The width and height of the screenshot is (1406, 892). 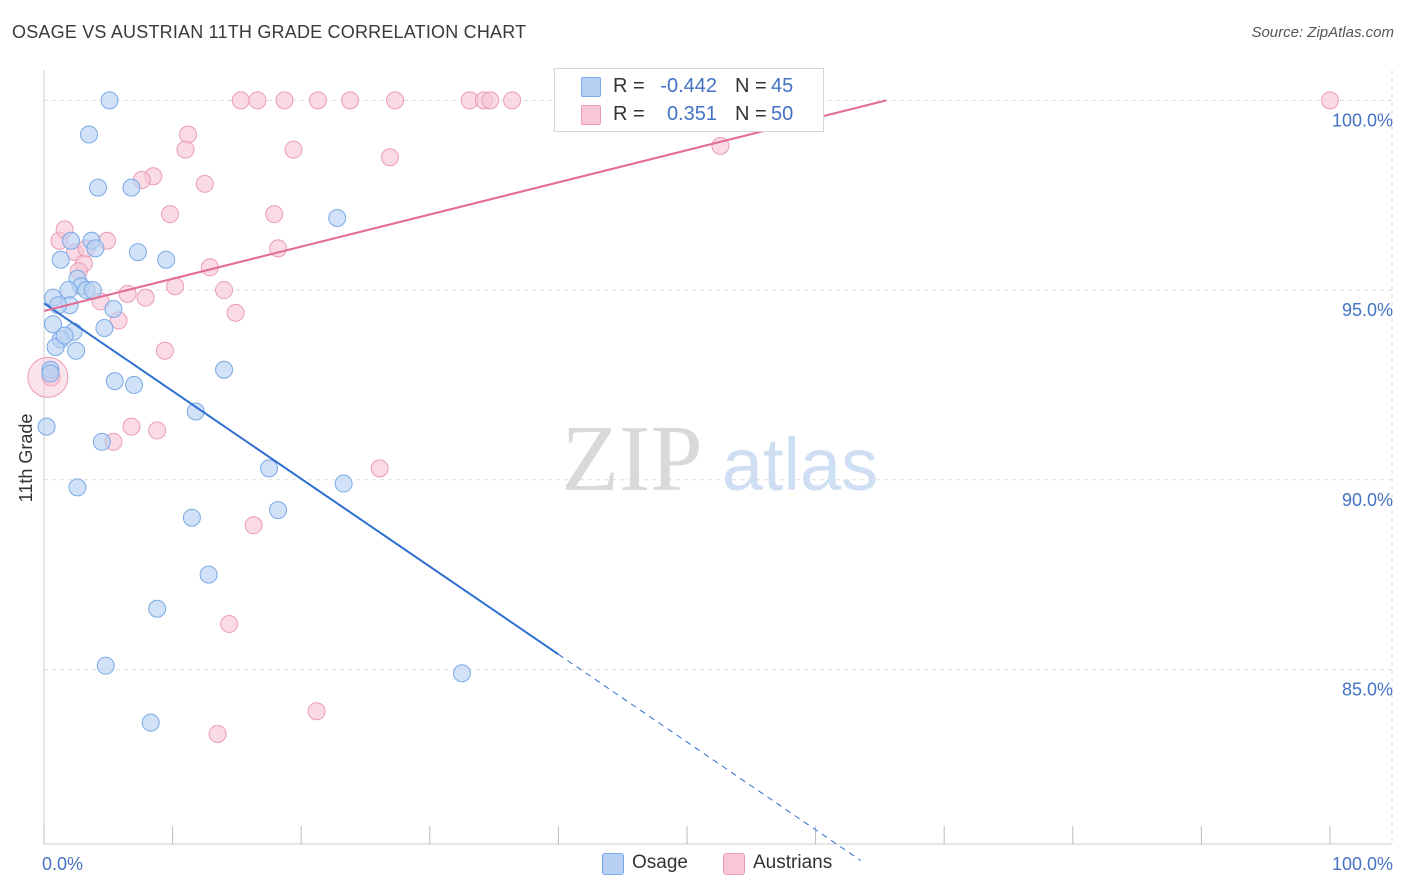 What do you see at coordinates (709, 757) in the screenshot?
I see `osage-trend-extension` at bounding box center [709, 757].